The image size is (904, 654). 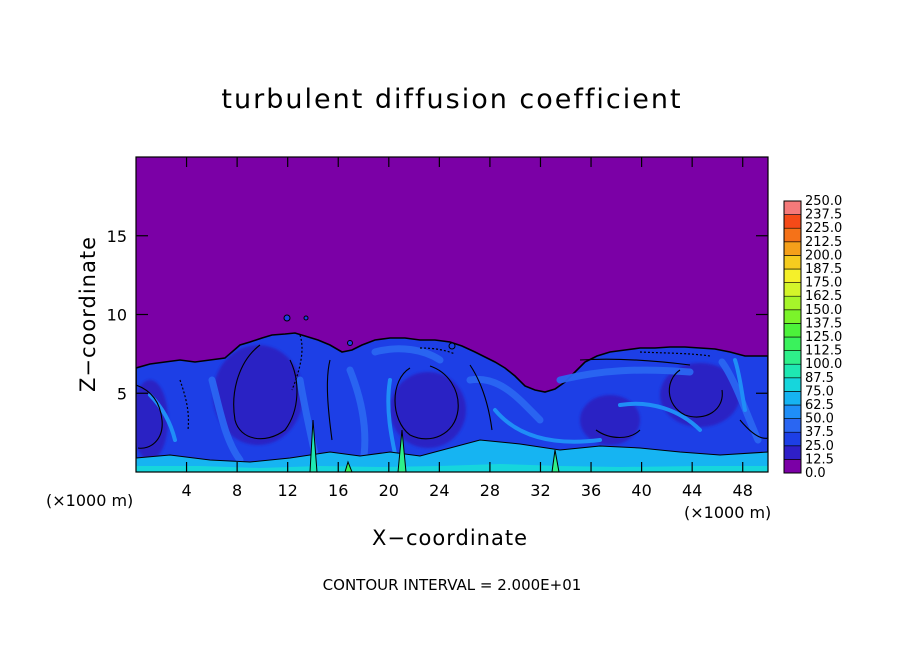 I want to click on colorbar-label: 12.5, so click(x=819, y=459).